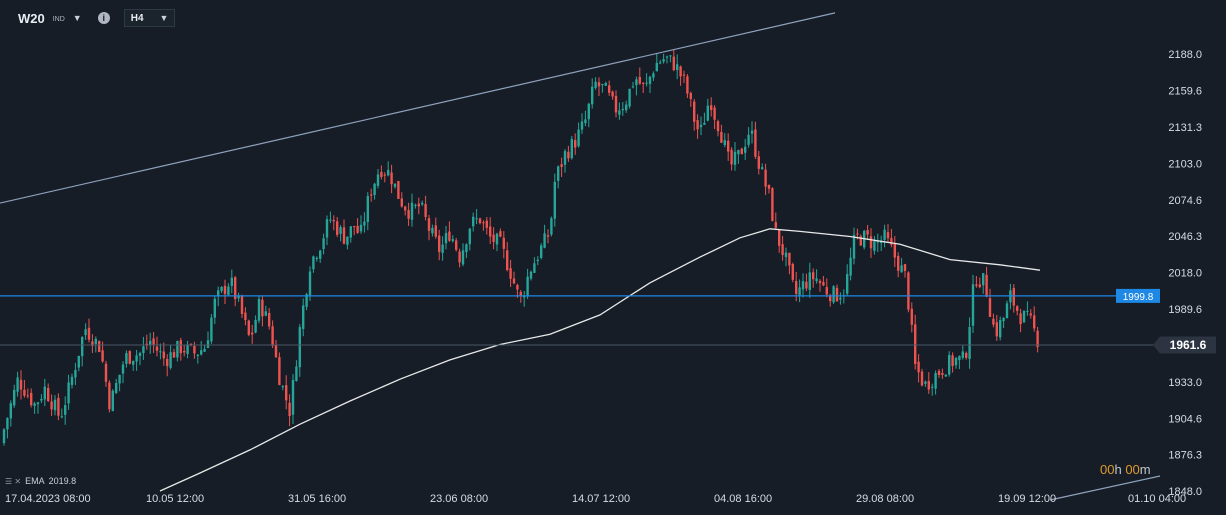  What do you see at coordinates (31, 18) in the screenshot?
I see `symbol-name: W20` at bounding box center [31, 18].